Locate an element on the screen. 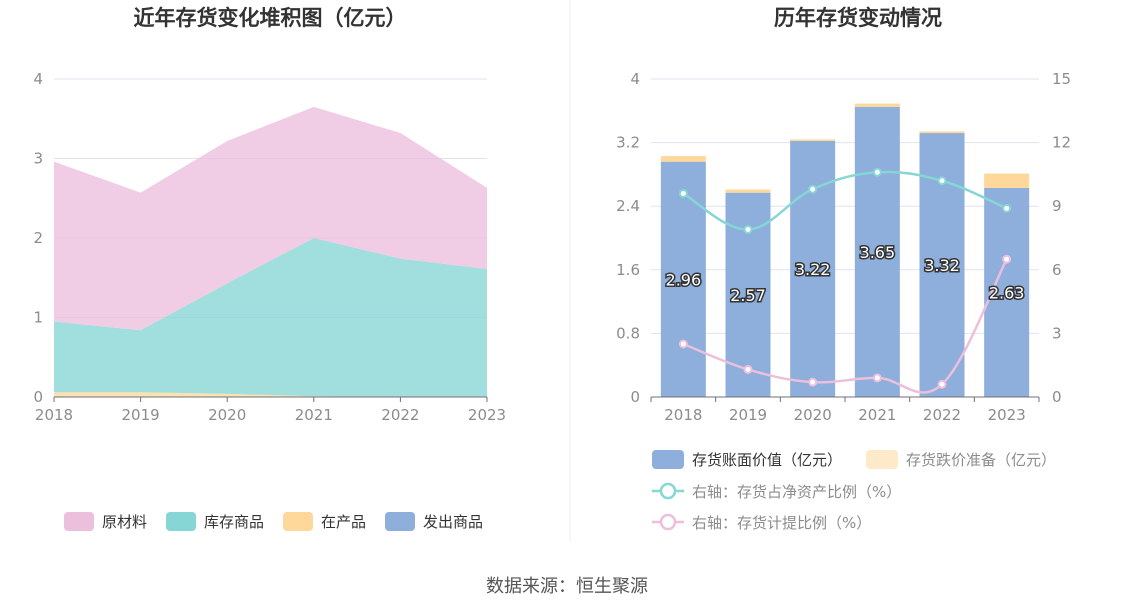  y-left-tick-label: 0.8 is located at coordinates (628, 333).